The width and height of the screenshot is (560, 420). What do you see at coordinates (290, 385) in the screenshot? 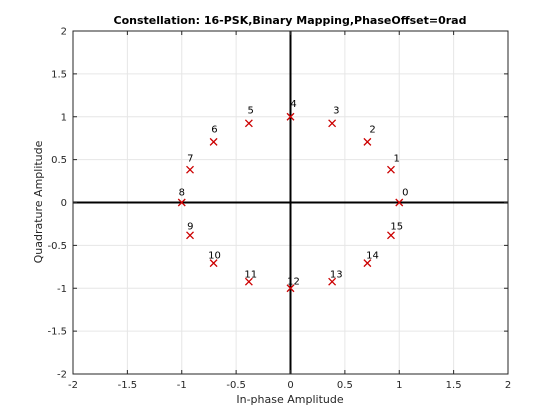
I see `x-tick-label: 0` at bounding box center [290, 385].